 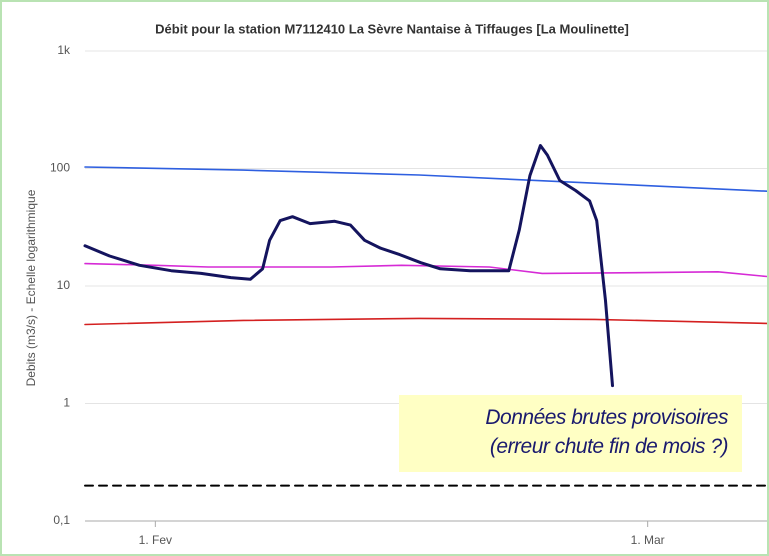 What do you see at coordinates (60, 168) in the screenshot?
I see `y-tick-label: 100` at bounding box center [60, 168].